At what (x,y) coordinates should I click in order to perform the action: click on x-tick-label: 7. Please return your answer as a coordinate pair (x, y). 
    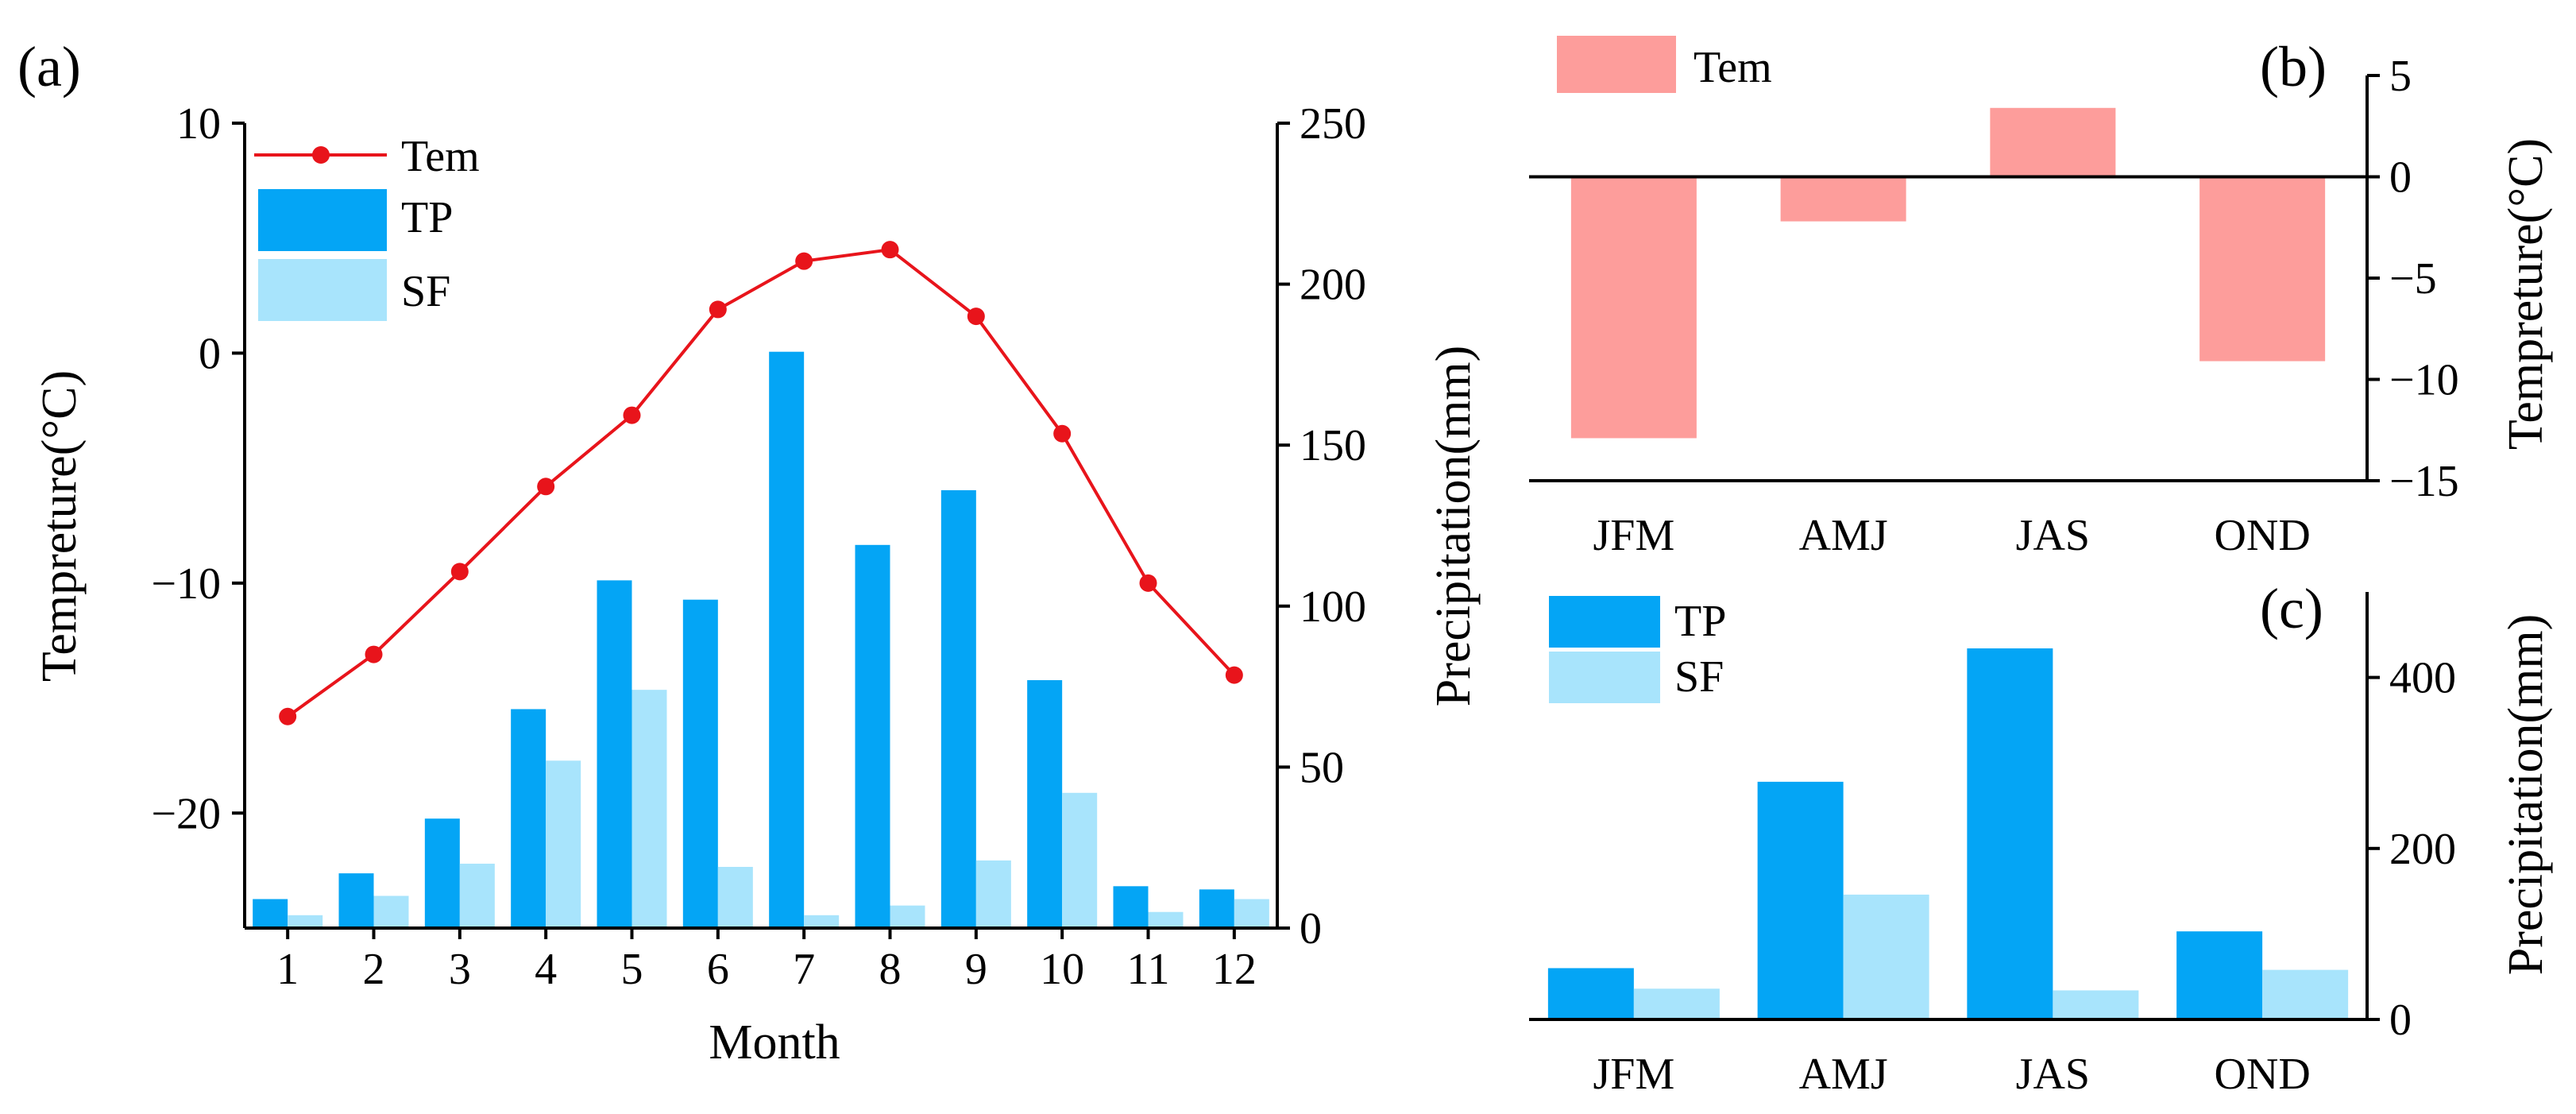
    Looking at the image, I should click on (804, 969).